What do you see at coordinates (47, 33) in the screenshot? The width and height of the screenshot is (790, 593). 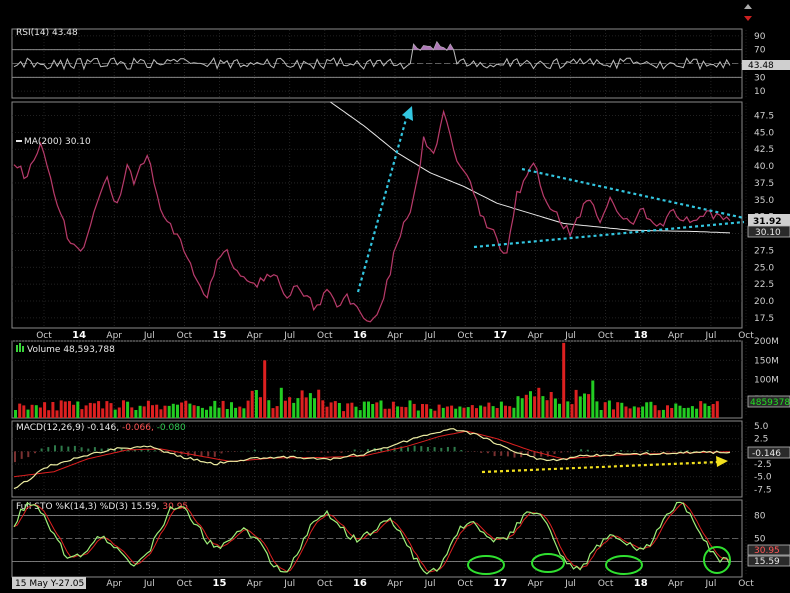 I see `rsi-title: RSI(14) 43.48` at bounding box center [47, 33].